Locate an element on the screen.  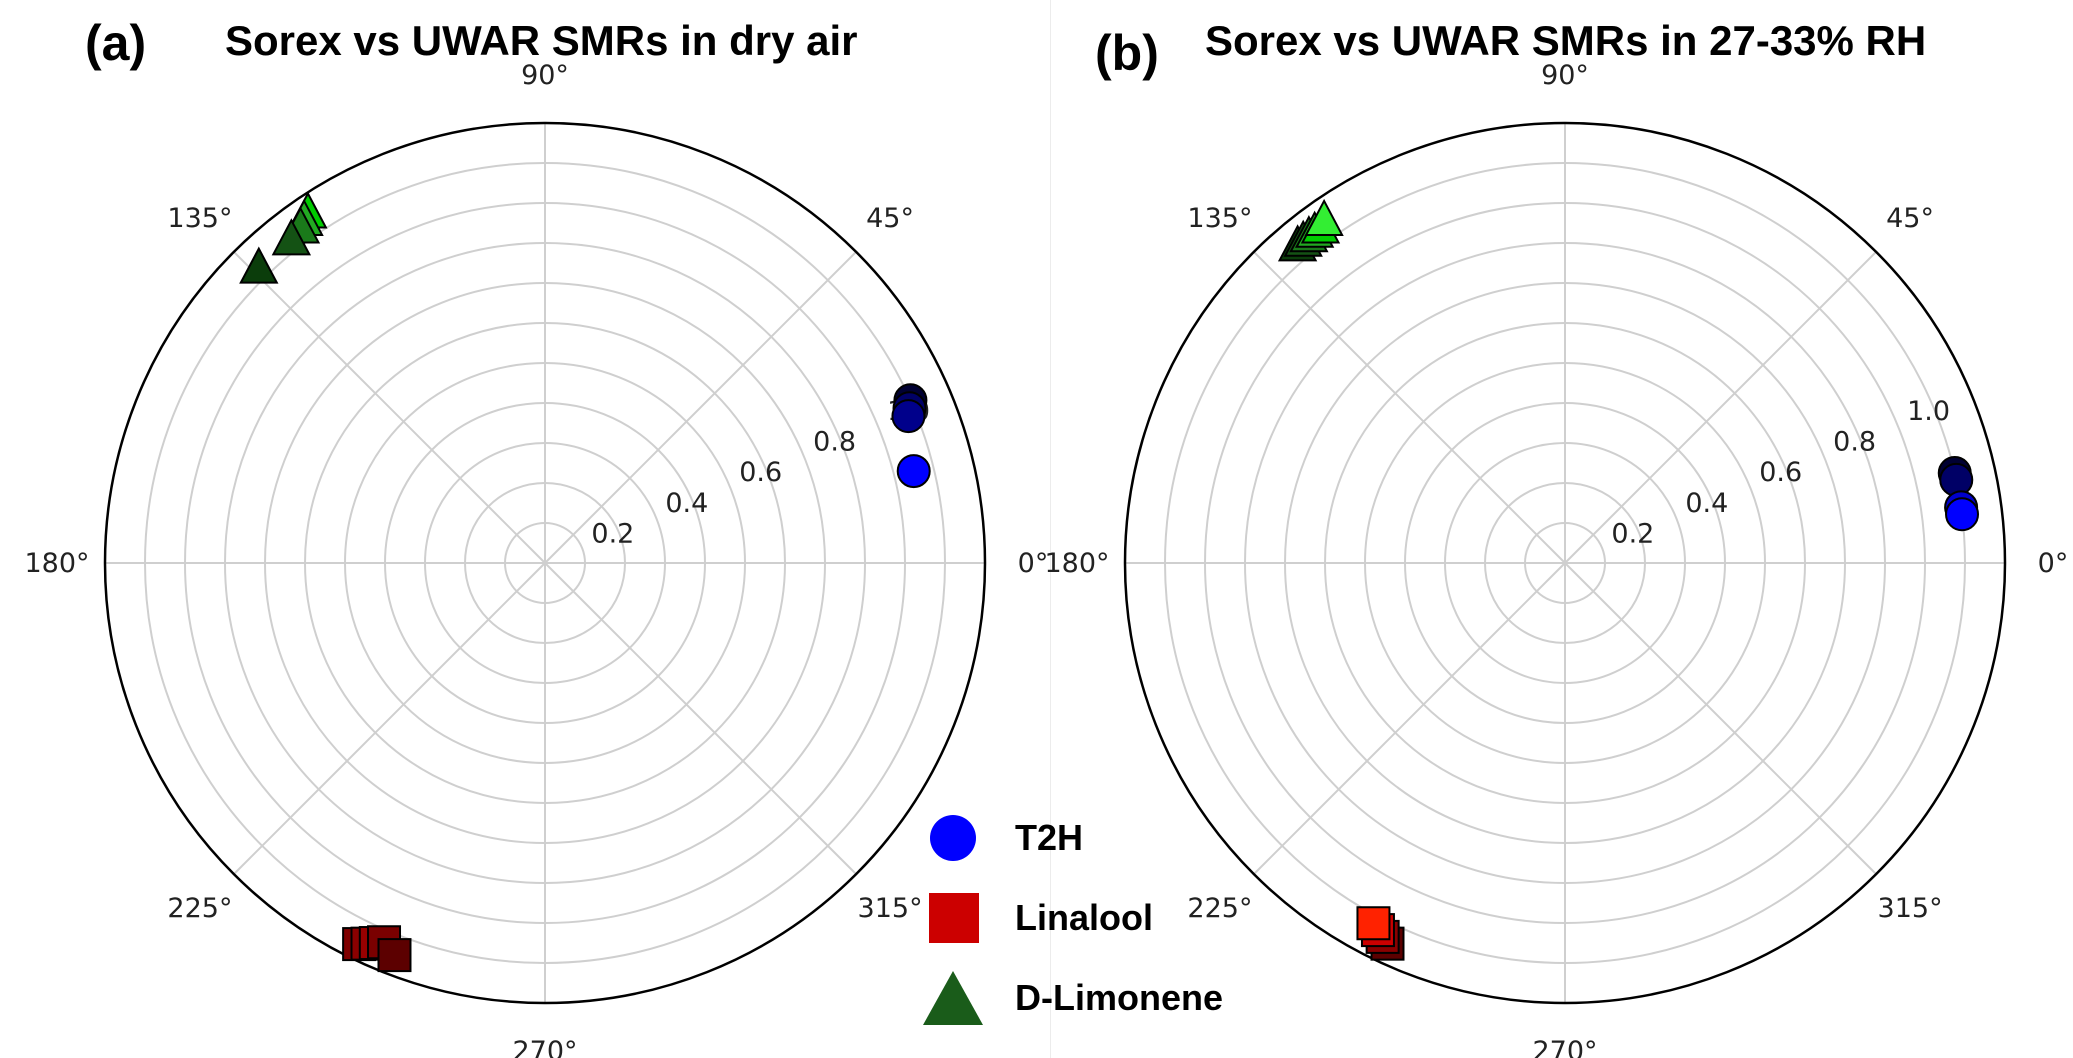
angle-tick-label-a-225: 225° is located at coordinates (199, 908).